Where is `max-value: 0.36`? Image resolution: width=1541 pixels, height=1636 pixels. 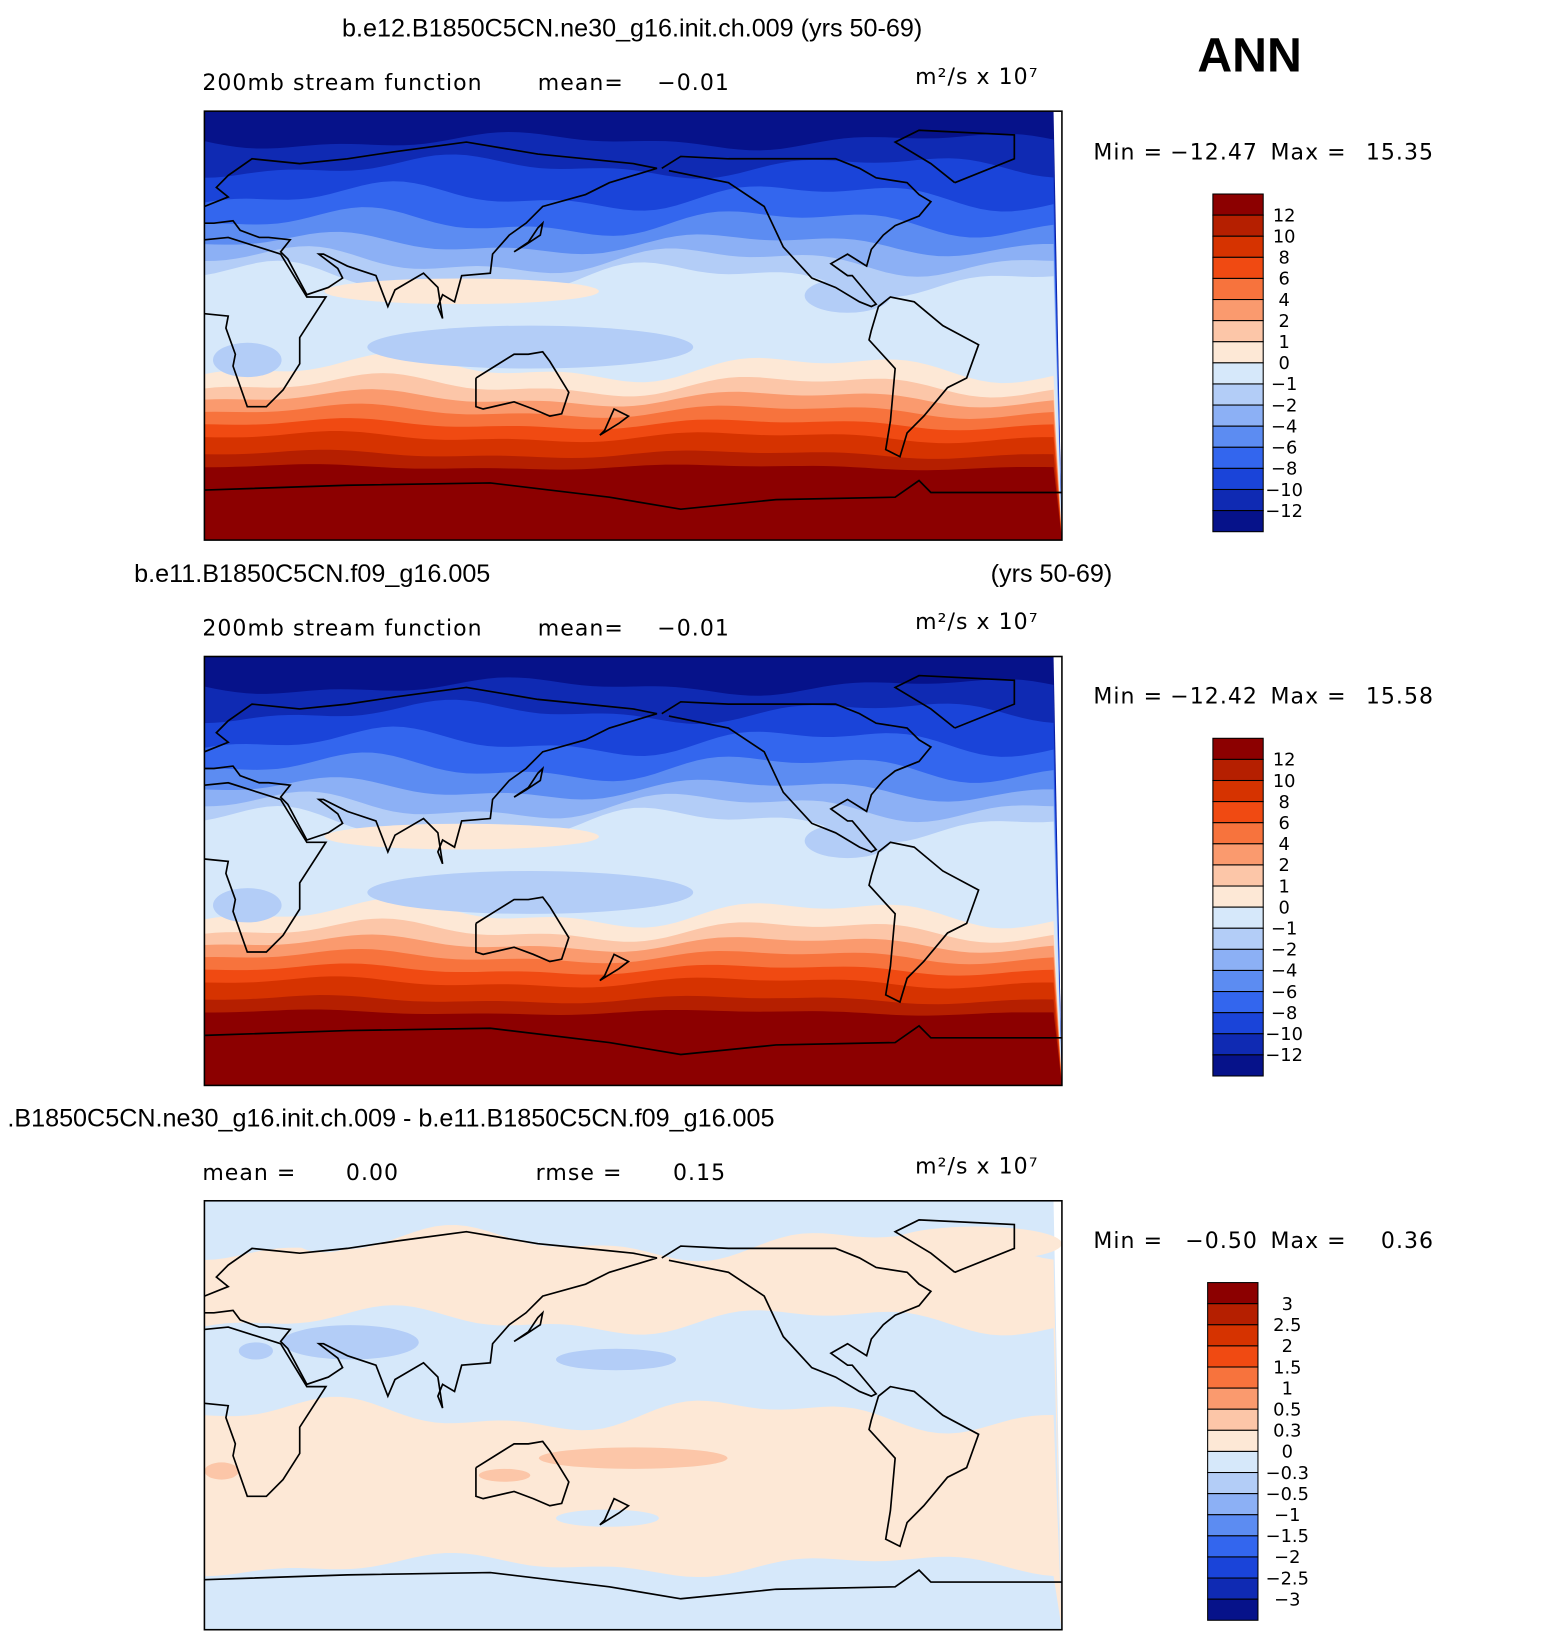 max-value: 0.36 is located at coordinates (1407, 1241).